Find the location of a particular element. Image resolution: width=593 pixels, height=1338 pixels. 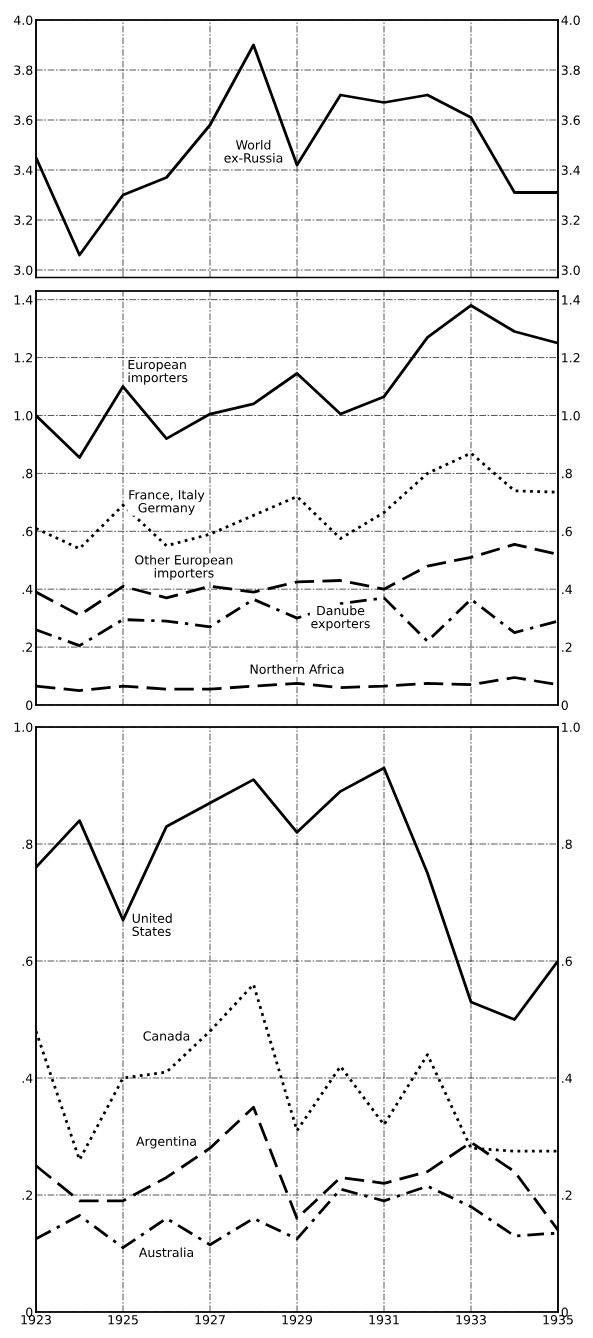

series-label: Other European importers is located at coordinates (184, 567).